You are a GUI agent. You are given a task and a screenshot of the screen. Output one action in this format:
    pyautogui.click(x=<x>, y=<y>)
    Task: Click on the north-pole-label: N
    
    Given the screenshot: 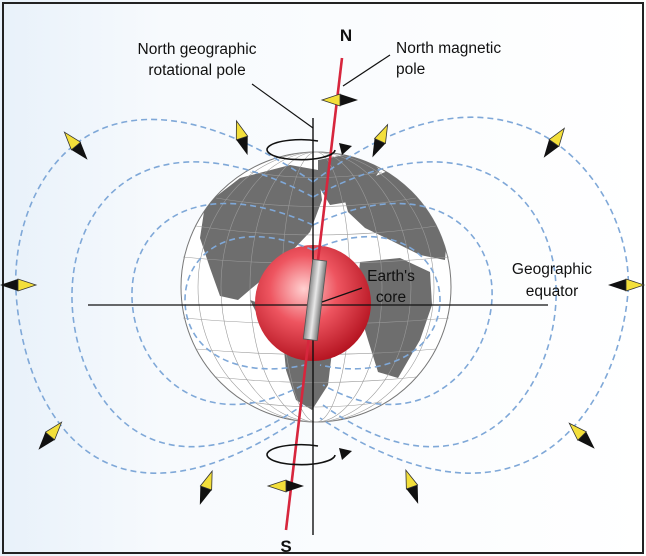 What is the action you would take?
    pyautogui.click(x=346, y=35)
    